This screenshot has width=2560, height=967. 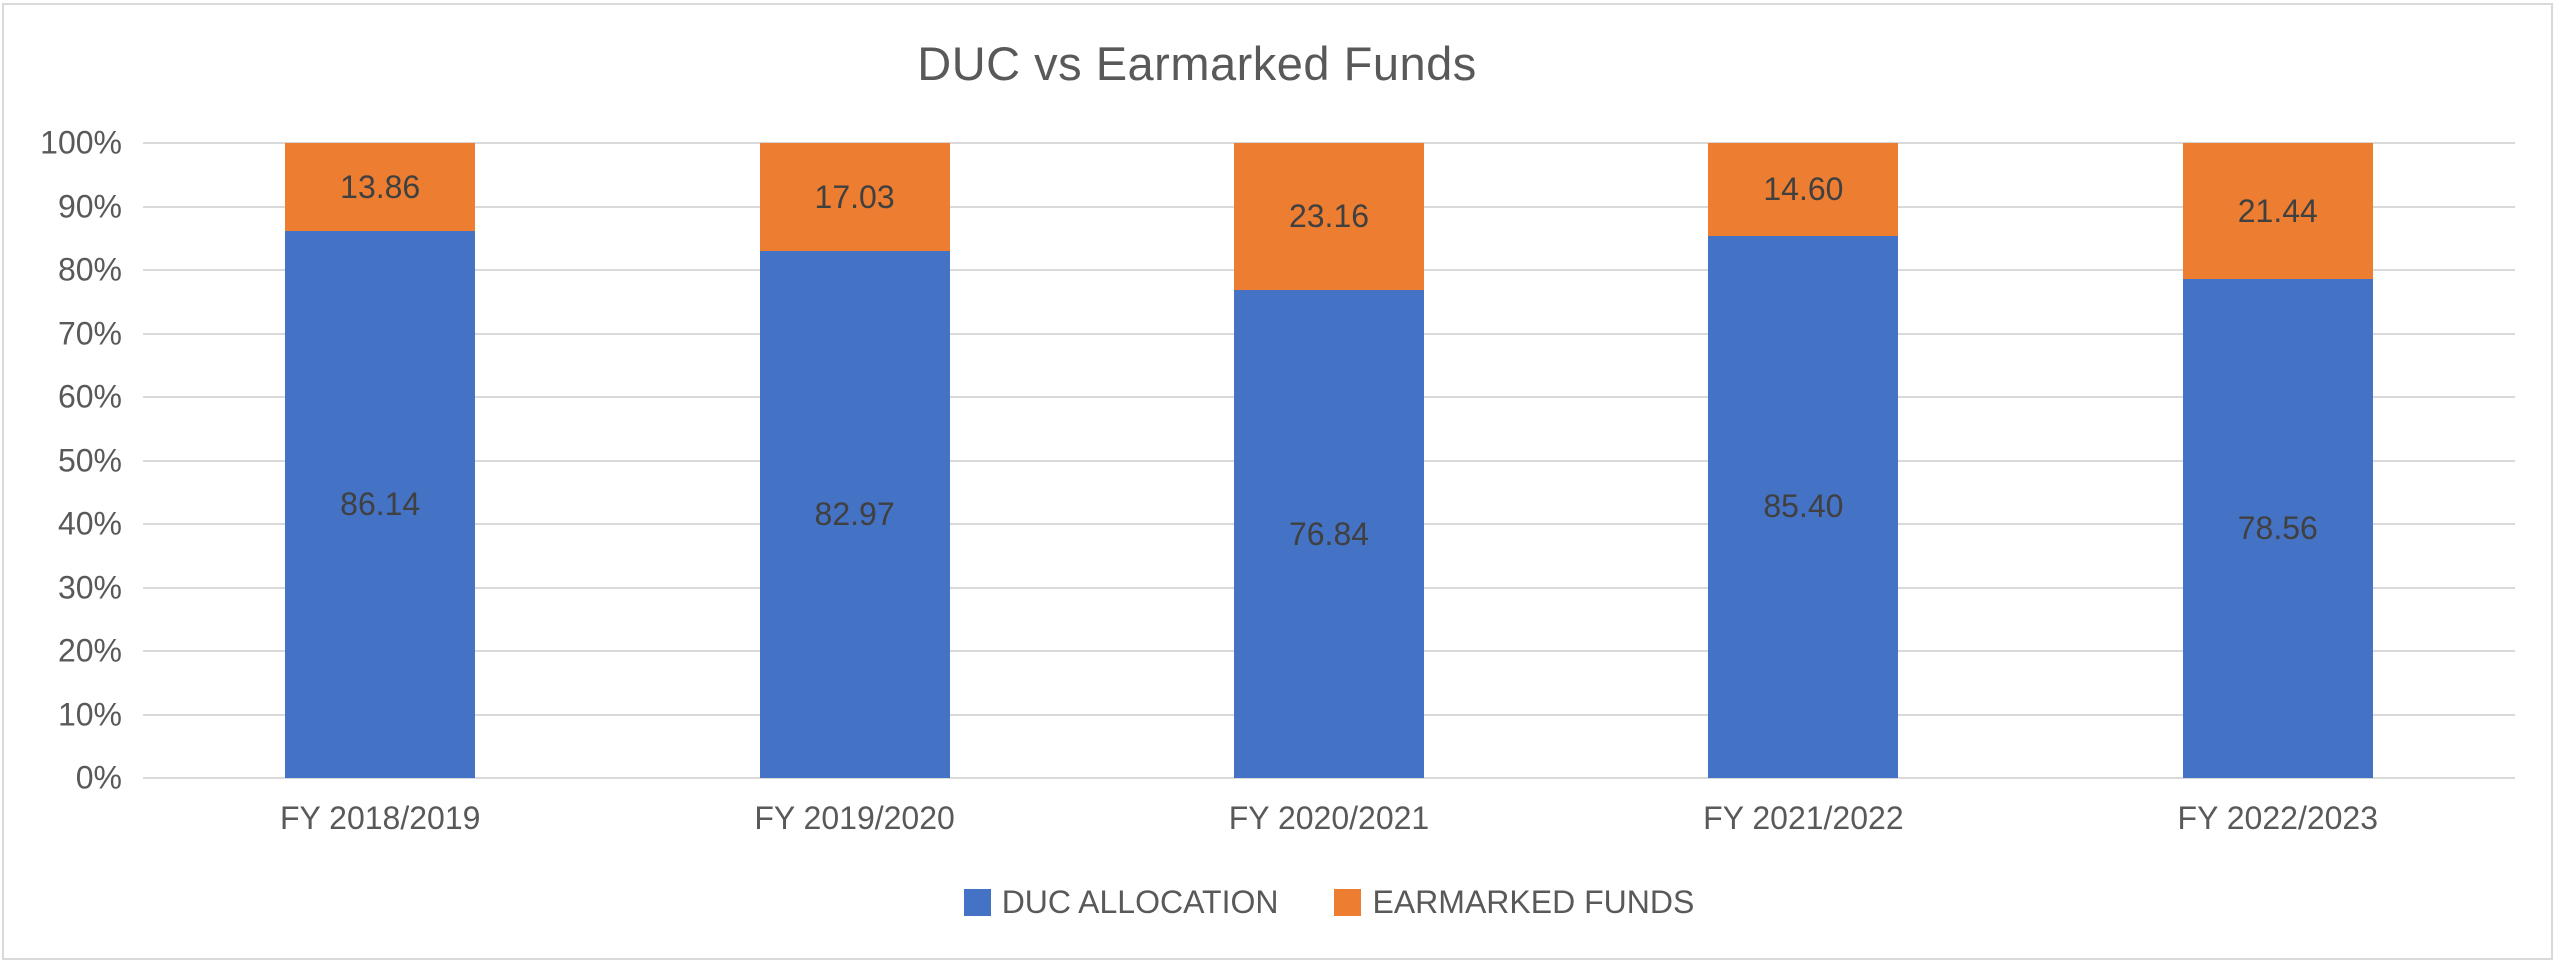 I want to click on data-label: 86.14, so click(x=380, y=503).